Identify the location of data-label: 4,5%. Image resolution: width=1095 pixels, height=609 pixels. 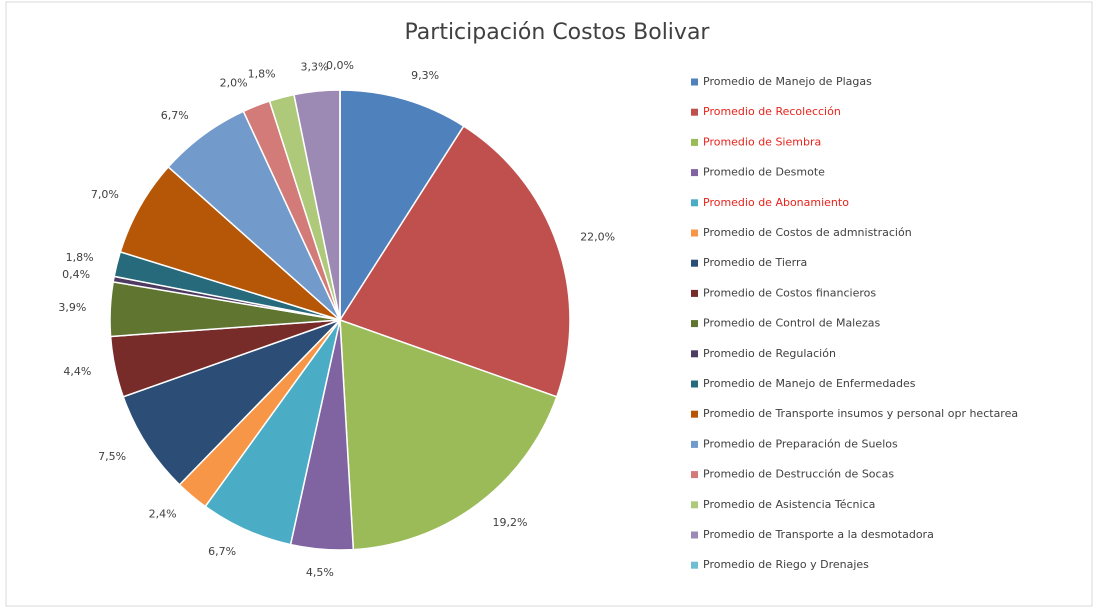
(320, 572).